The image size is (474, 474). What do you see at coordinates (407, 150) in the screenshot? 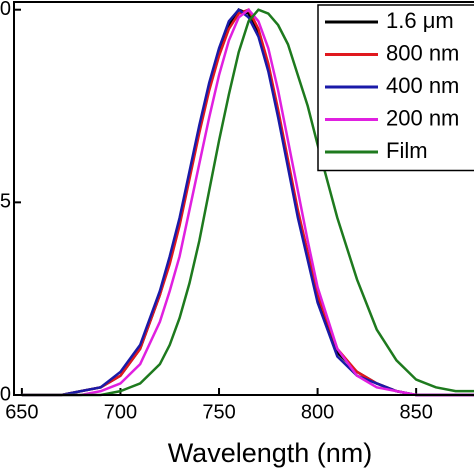
I see `legend-label: Film` at bounding box center [407, 150].